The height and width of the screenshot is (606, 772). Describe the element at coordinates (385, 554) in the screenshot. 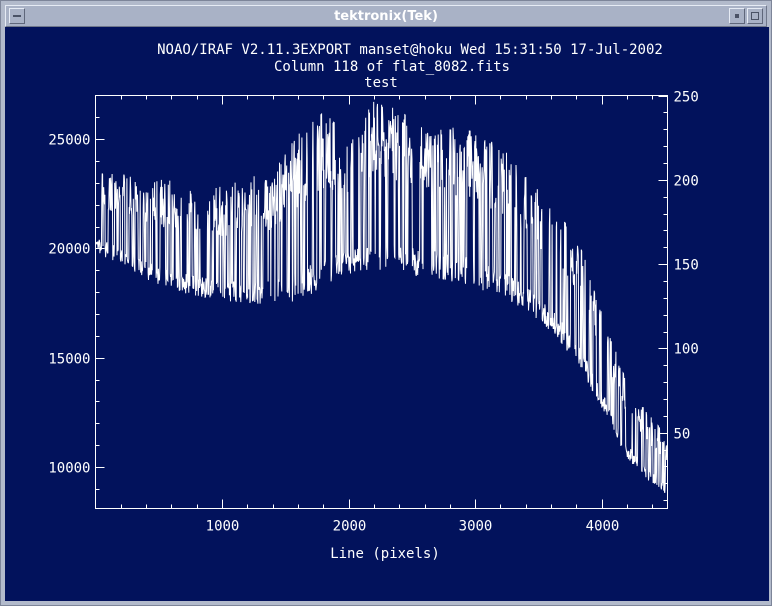

I see `x-axis-label: Line (pixels)` at that location.